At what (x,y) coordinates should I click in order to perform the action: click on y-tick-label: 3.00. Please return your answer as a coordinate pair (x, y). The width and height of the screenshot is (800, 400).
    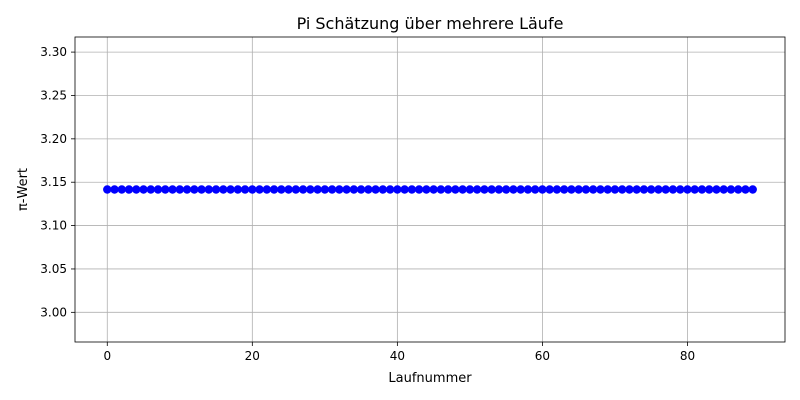
    Looking at the image, I should click on (53, 312).